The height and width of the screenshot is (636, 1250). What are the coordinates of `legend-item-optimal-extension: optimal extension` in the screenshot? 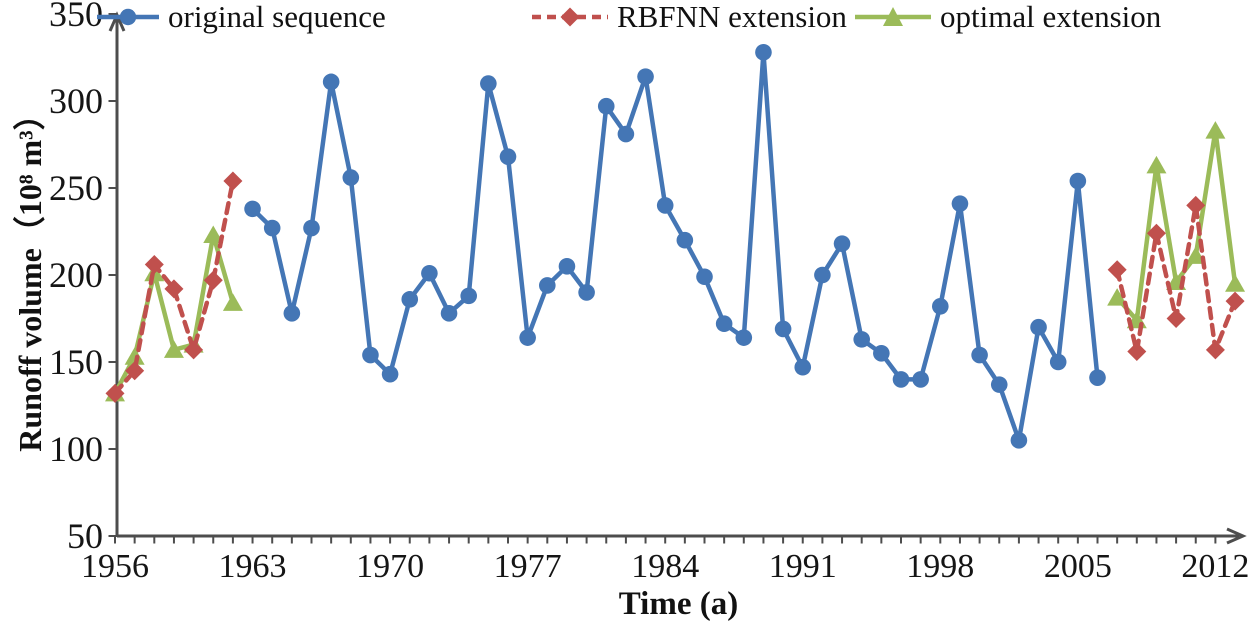 It's located at (1007, 17).